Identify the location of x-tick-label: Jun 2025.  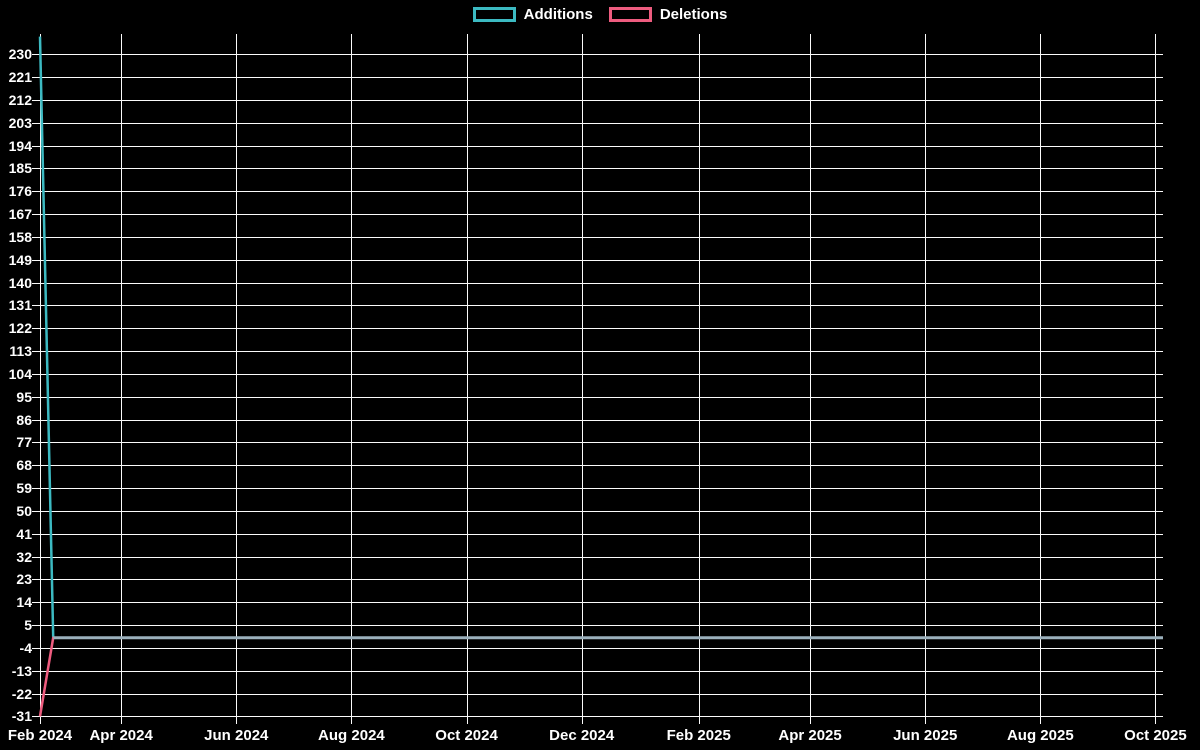
(925, 735).